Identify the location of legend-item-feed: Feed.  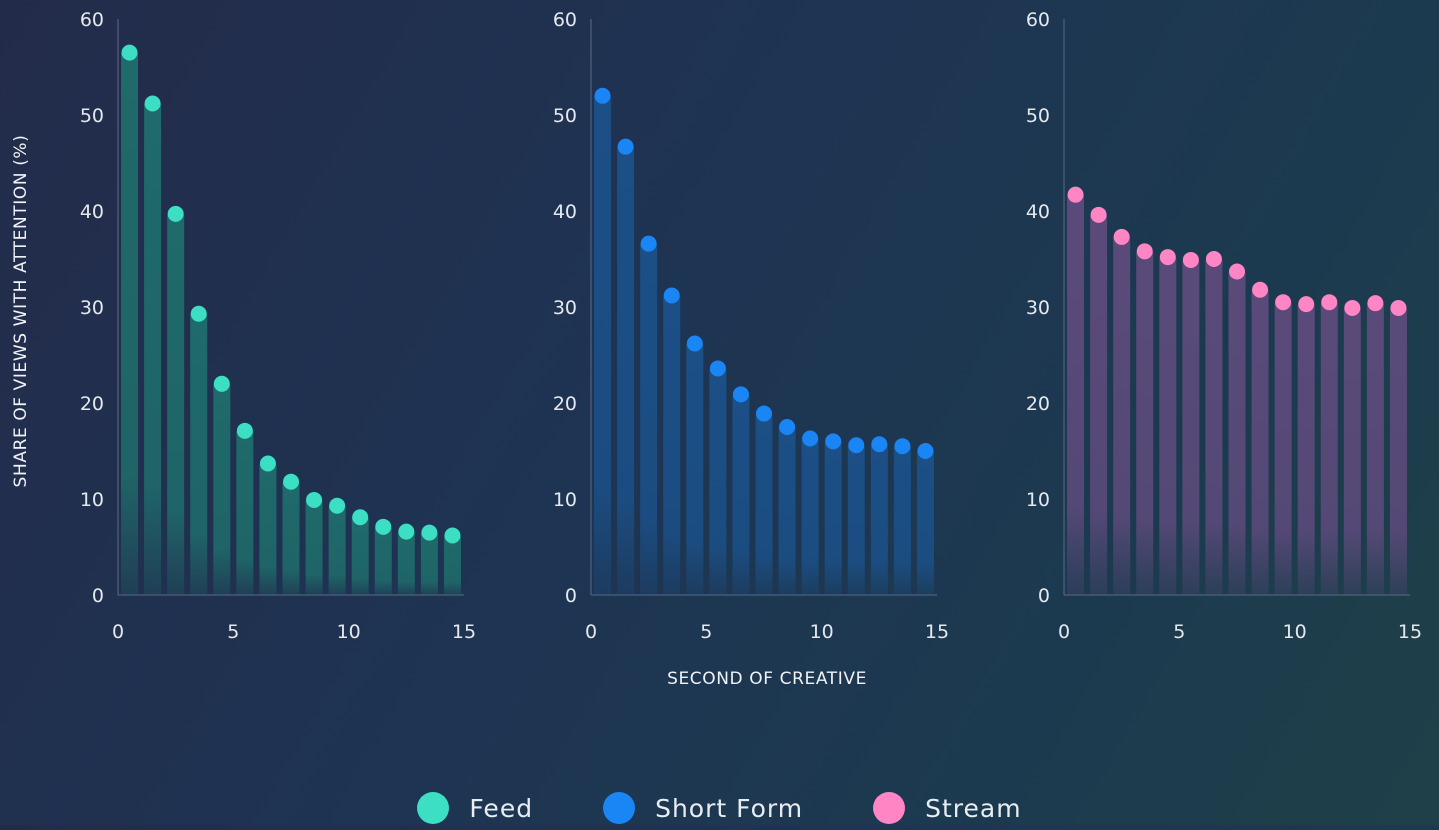
(475, 808).